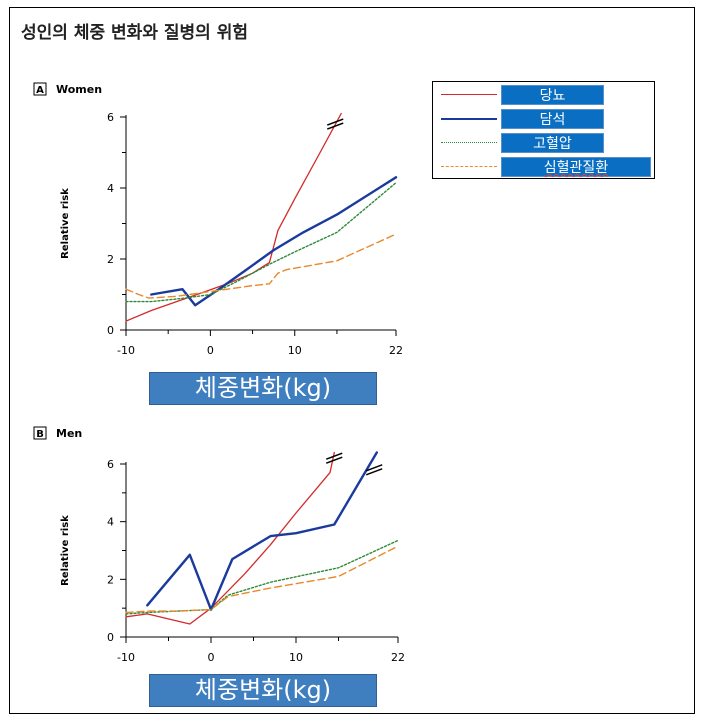 The height and width of the screenshot is (726, 706). Describe the element at coordinates (134, 33) in the screenshot. I see `page-title: 성인의 체중 변화와 질병의 위험` at that location.